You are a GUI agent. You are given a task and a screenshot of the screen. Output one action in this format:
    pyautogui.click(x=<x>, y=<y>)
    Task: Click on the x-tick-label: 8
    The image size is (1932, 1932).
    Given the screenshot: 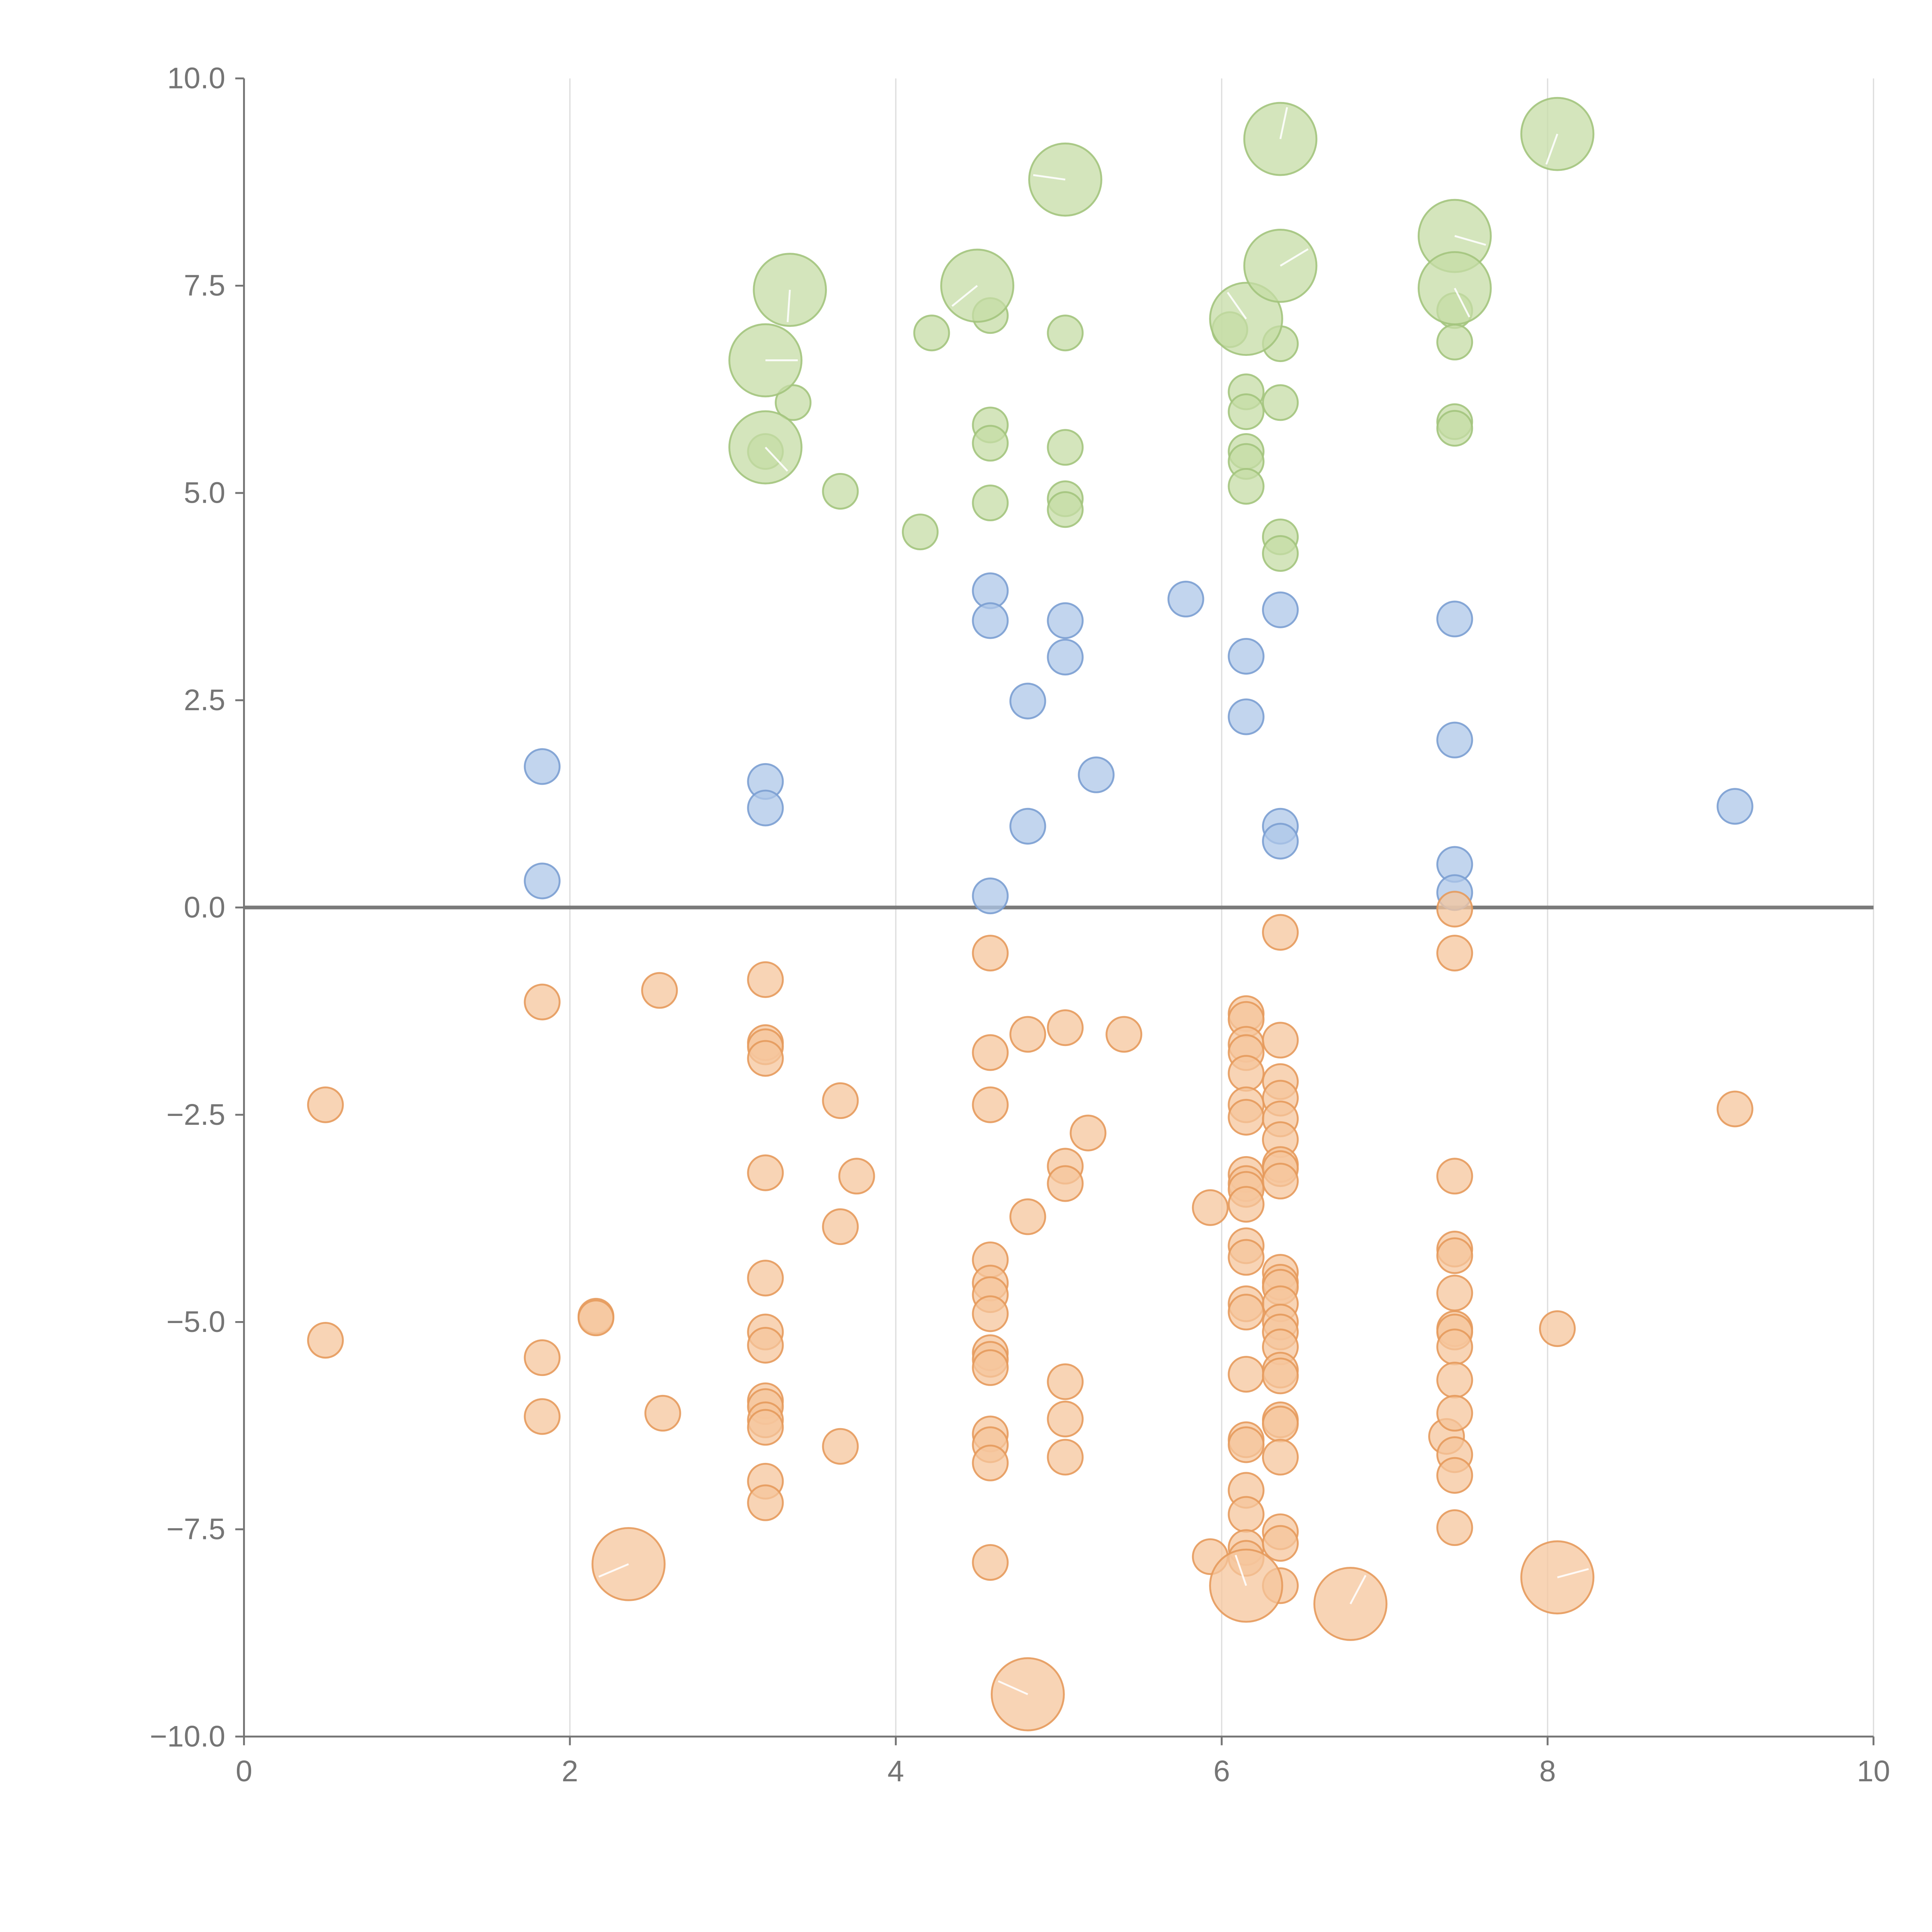 What is the action you would take?
    pyautogui.click(x=1547, y=1771)
    